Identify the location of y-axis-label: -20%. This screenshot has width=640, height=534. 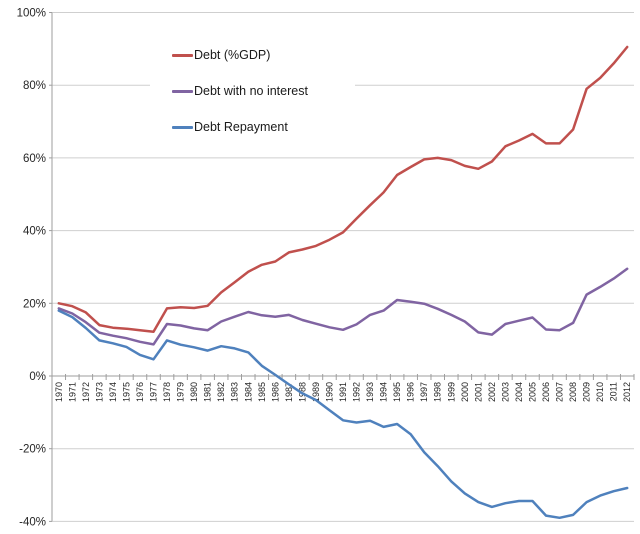
(32, 450).